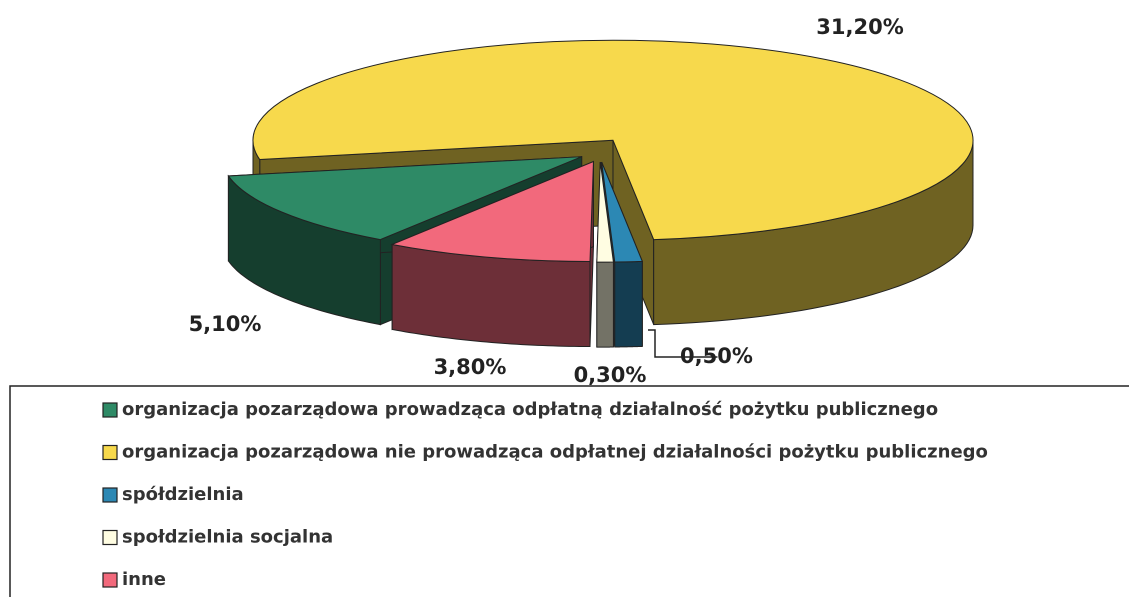  I want to click on data-label: 0,30%, so click(610, 375).